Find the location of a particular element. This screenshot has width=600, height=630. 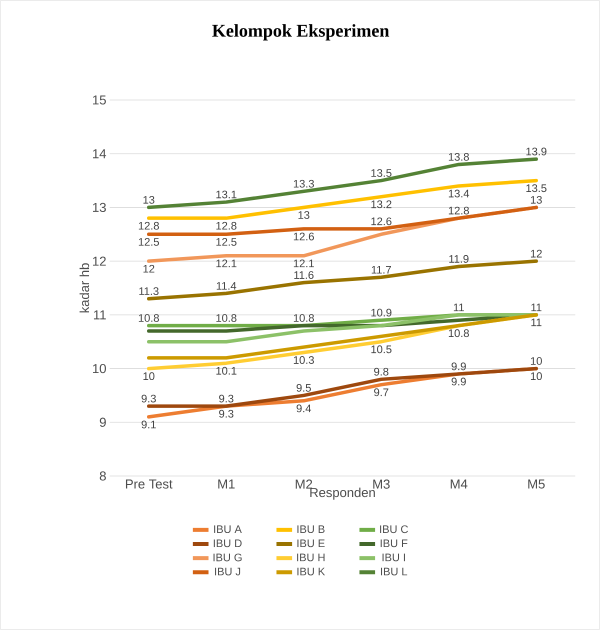

y-tick-label: 9 is located at coordinates (103, 422).